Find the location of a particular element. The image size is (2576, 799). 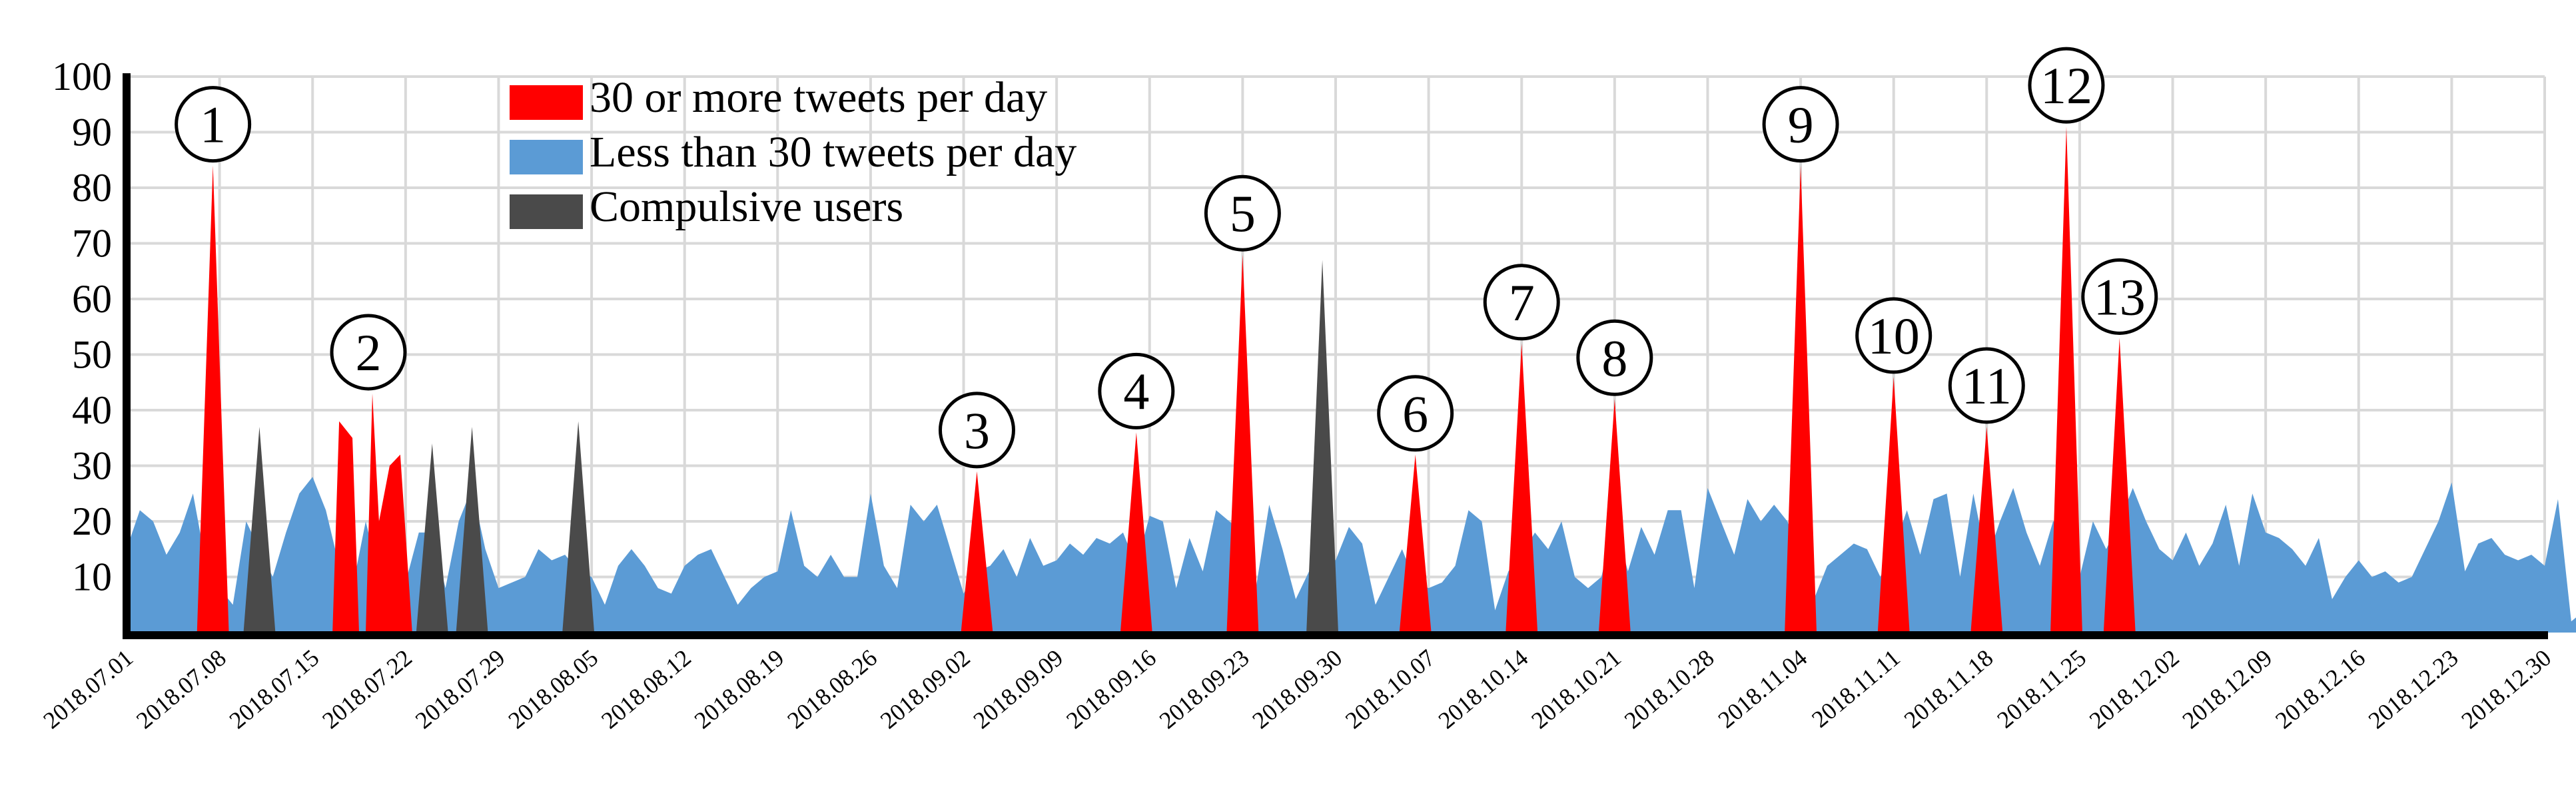

legend-label-dark: Compulsive users is located at coordinates (746, 206).